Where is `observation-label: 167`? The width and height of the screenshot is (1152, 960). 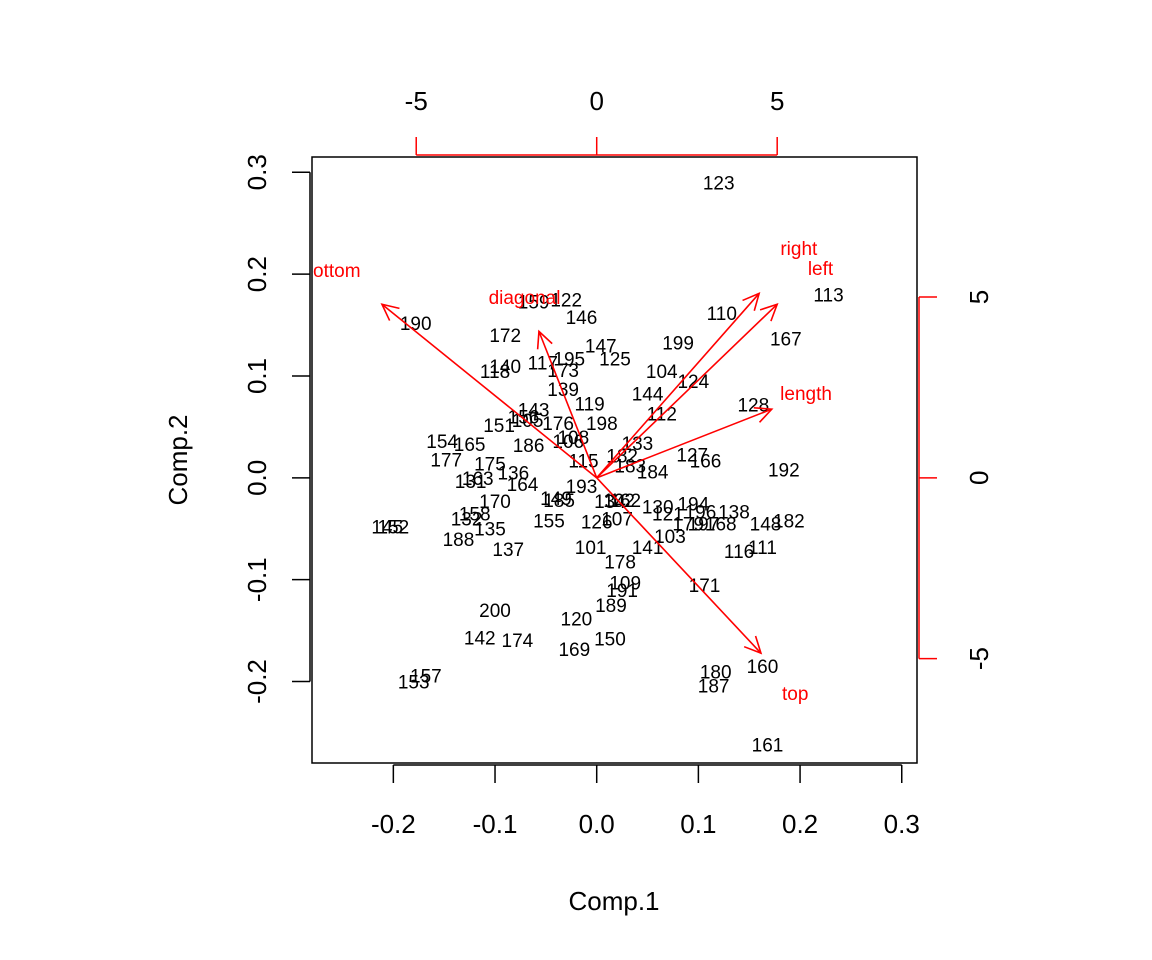 observation-label: 167 is located at coordinates (786, 339).